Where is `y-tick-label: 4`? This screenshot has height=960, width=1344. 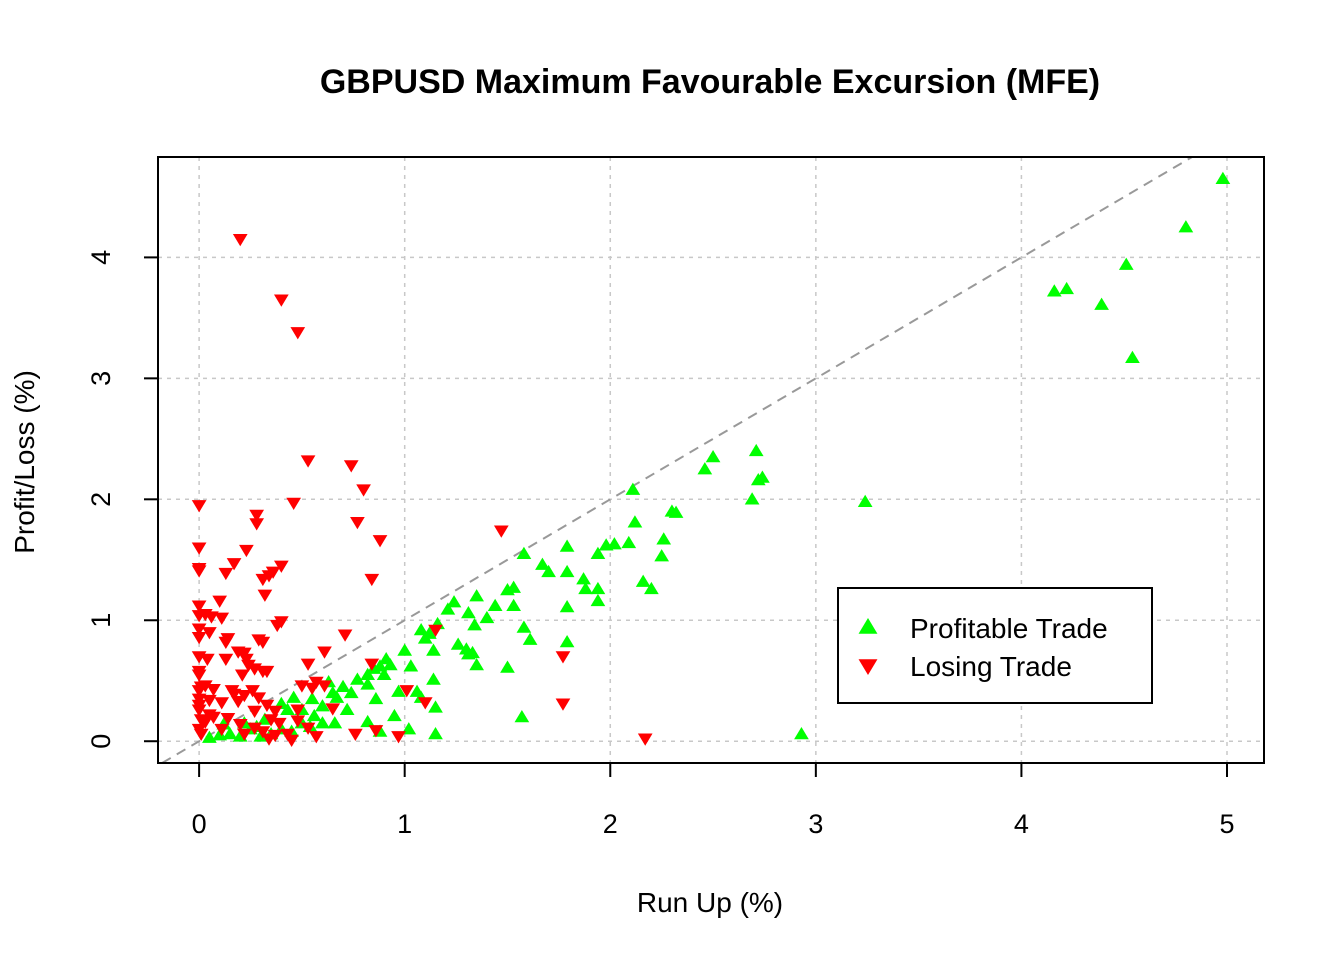 y-tick-label: 4 is located at coordinates (101, 257).